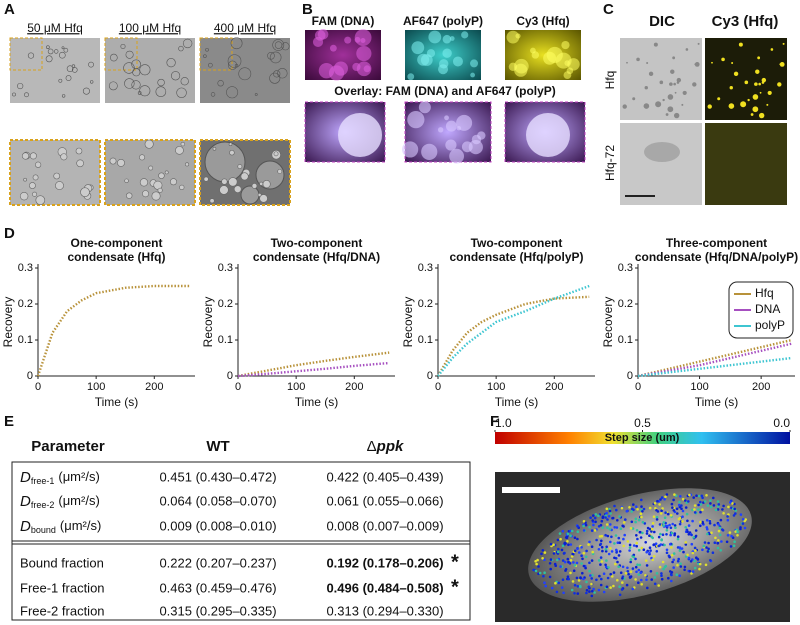 The image size is (800, 625). What do you see at coordinates (9, 9) in the screenshot?
I see `panel-label: A` at bounding box center [9, 9].